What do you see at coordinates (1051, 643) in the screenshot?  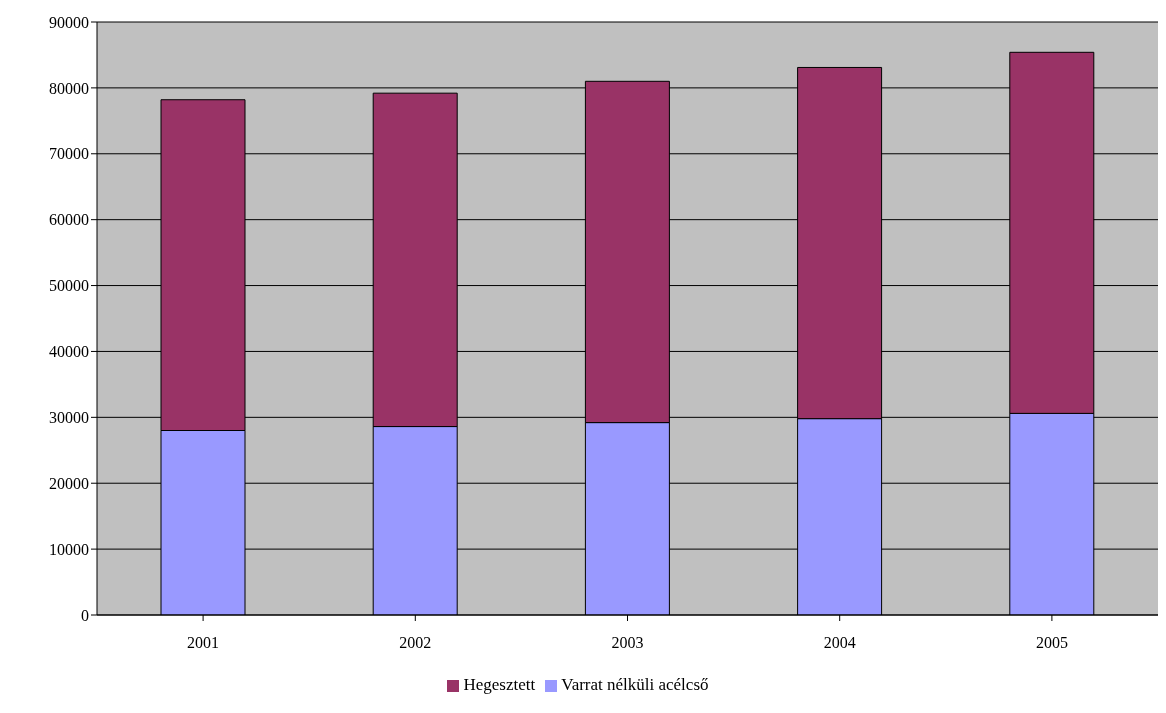 I see `x-tick-label: 2005` at bounding box center [1051, 643].